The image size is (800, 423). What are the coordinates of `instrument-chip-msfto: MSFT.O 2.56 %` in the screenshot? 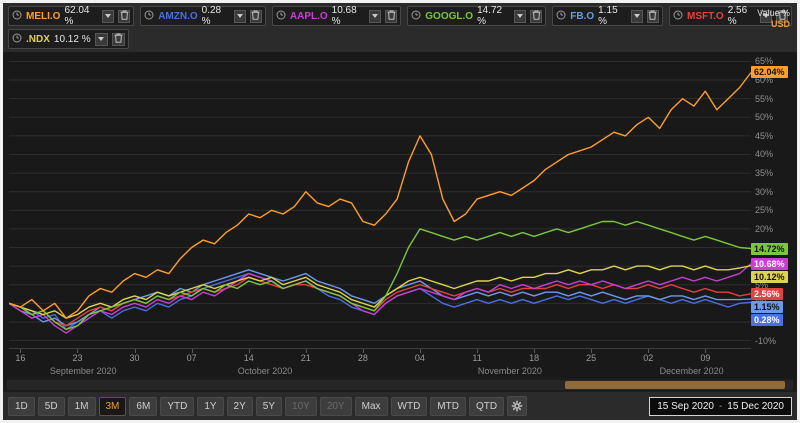 It's located at (731, 16).